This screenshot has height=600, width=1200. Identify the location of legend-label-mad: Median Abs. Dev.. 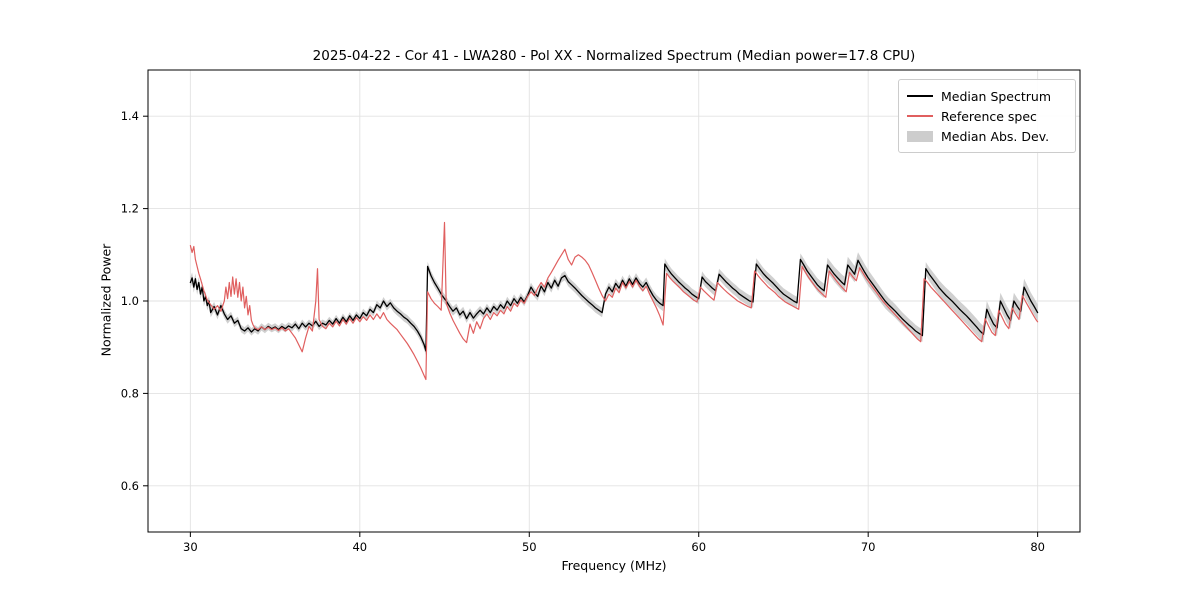
(995, 136).